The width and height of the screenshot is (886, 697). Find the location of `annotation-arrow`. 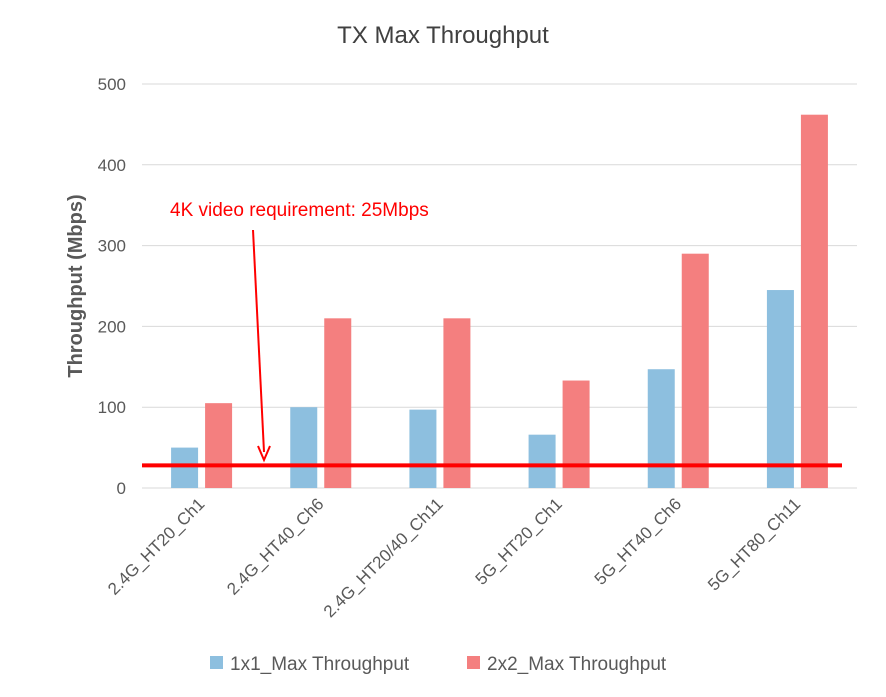

annotation-arrow is located at coordinates (258, 341).